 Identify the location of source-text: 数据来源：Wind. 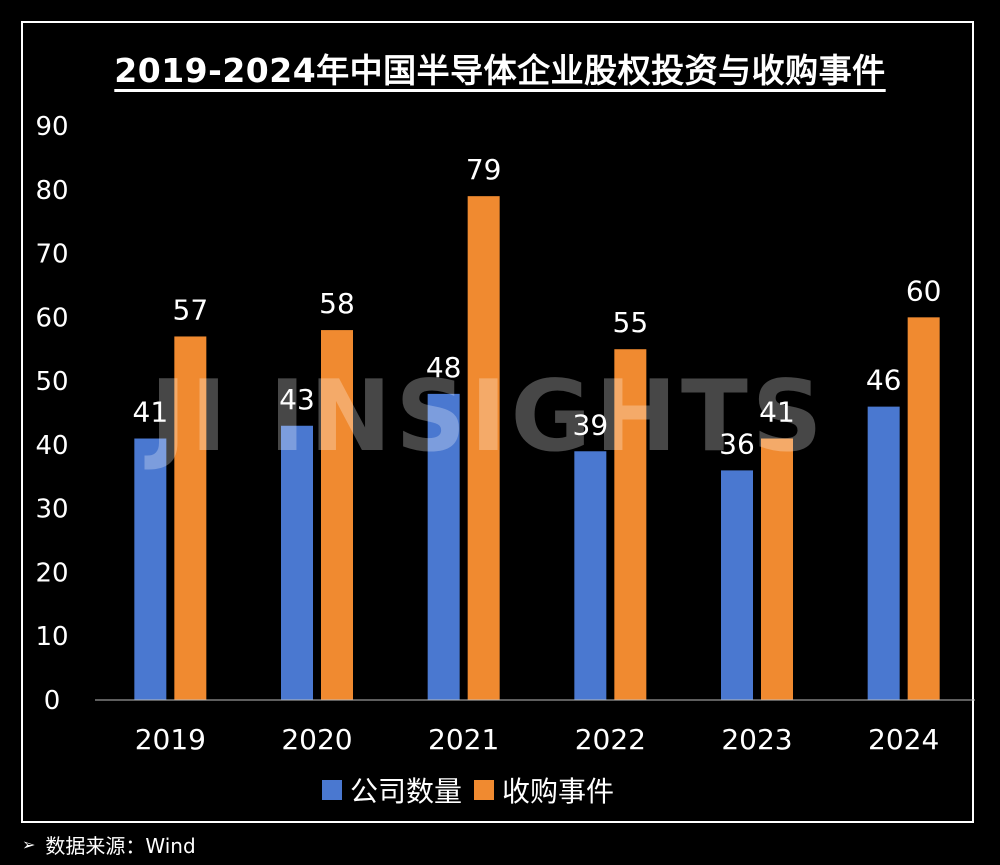
(120, 846).